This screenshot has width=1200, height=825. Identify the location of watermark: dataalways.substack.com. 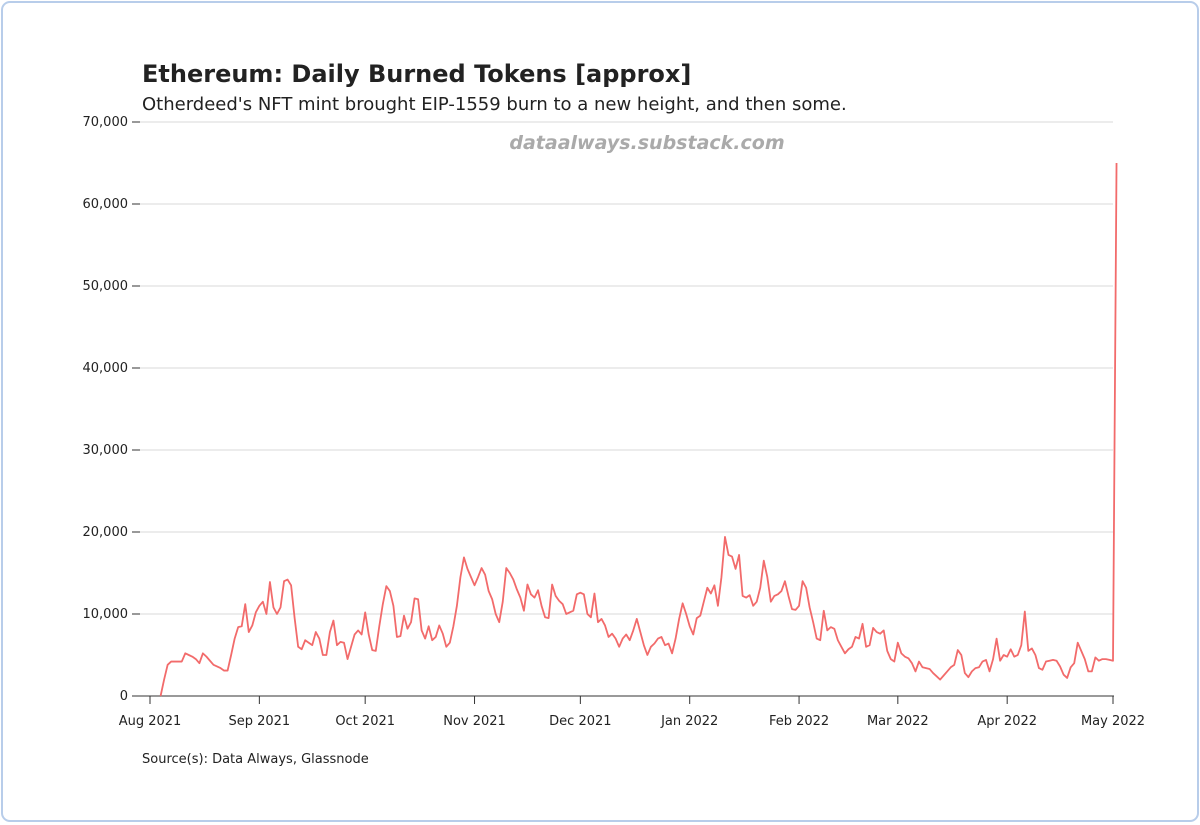
(646, 143).